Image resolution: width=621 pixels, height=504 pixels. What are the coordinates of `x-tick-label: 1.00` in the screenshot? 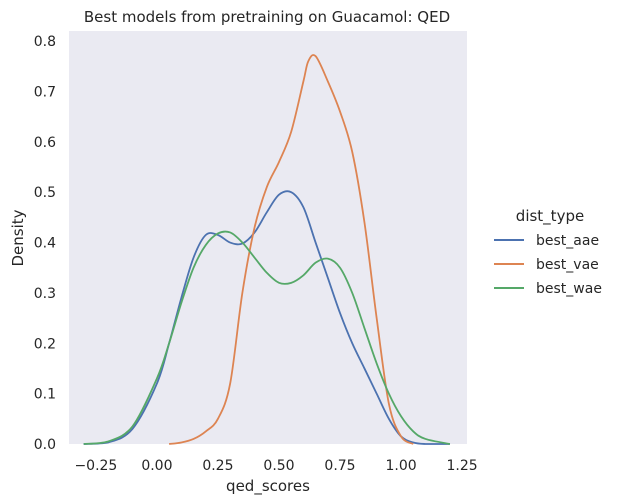 It's located at (401, 466).